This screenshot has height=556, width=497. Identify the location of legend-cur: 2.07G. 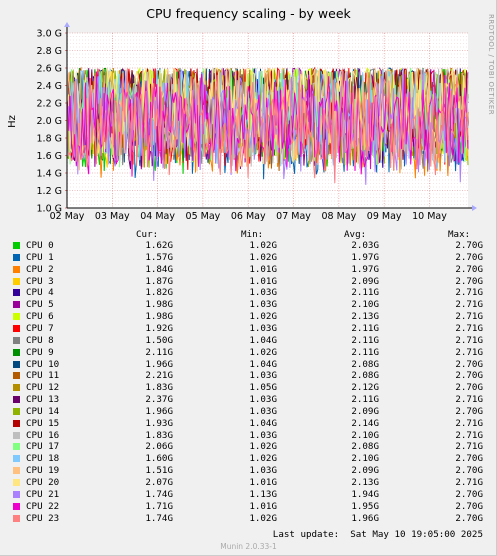
(159, 482).